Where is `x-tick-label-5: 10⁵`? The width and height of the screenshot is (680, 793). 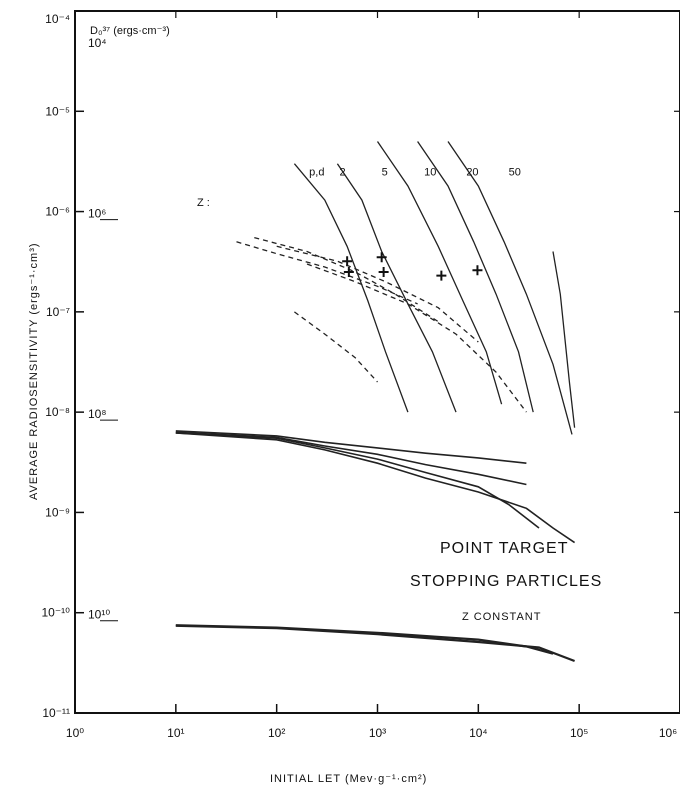
x-tick-label-5: 10⁵ is located at coordinates (579, 733).